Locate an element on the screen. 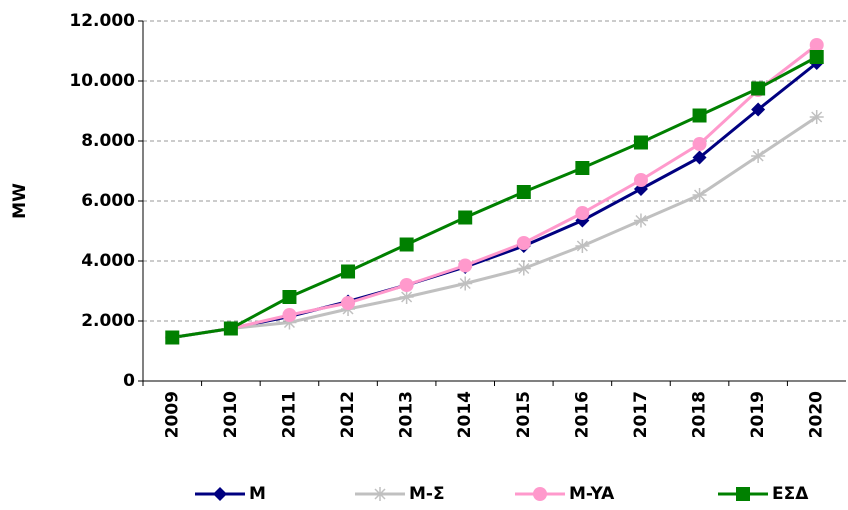  y-tick-label: 12.000 is located at coordinates (102, 21).